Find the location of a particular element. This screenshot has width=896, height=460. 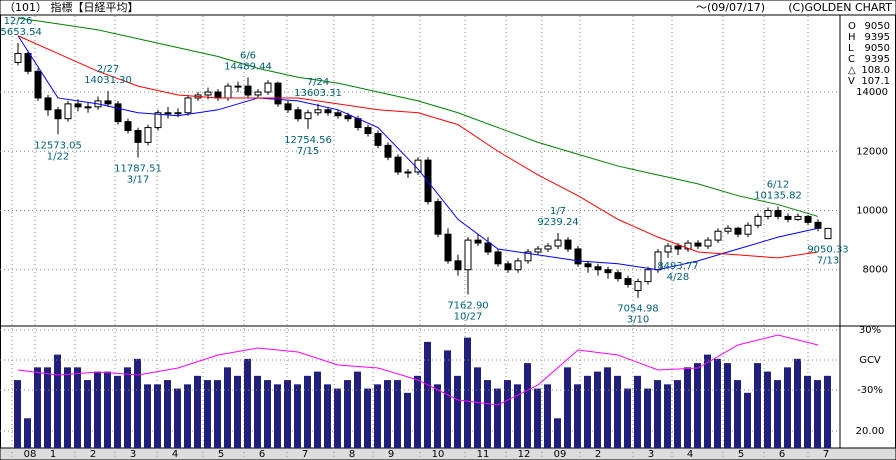

annotation-date: 3/17 is located at coordinates (138, 180).